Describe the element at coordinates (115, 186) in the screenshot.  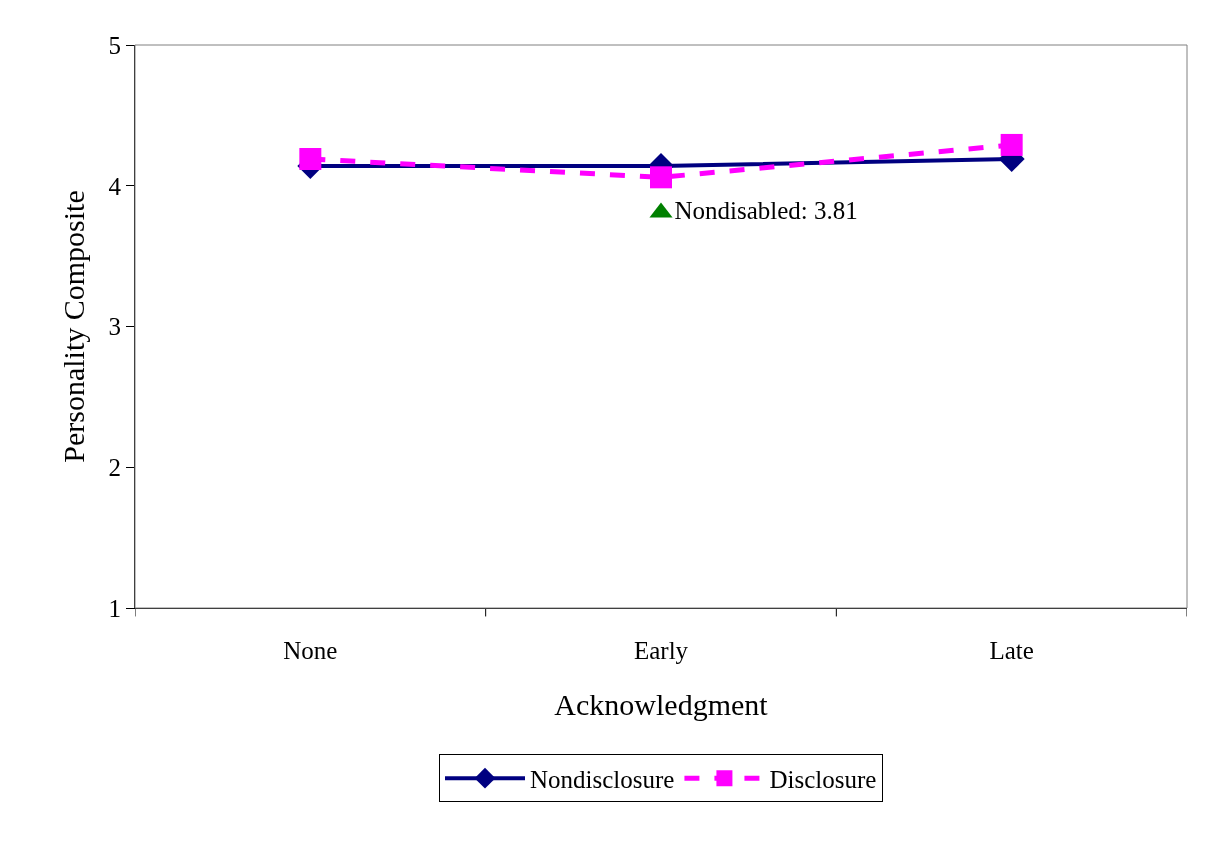
I see `y-tick-label: 4` at that location.